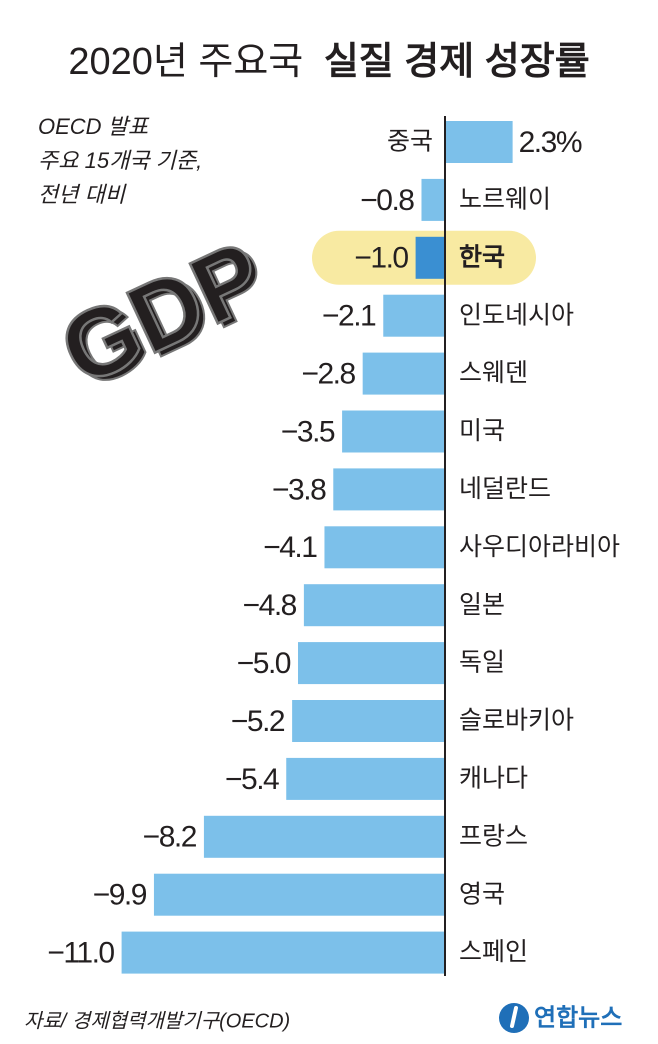 The image size is (658, 1044). I want to click on value-label: −8.2, so click(170, 837).